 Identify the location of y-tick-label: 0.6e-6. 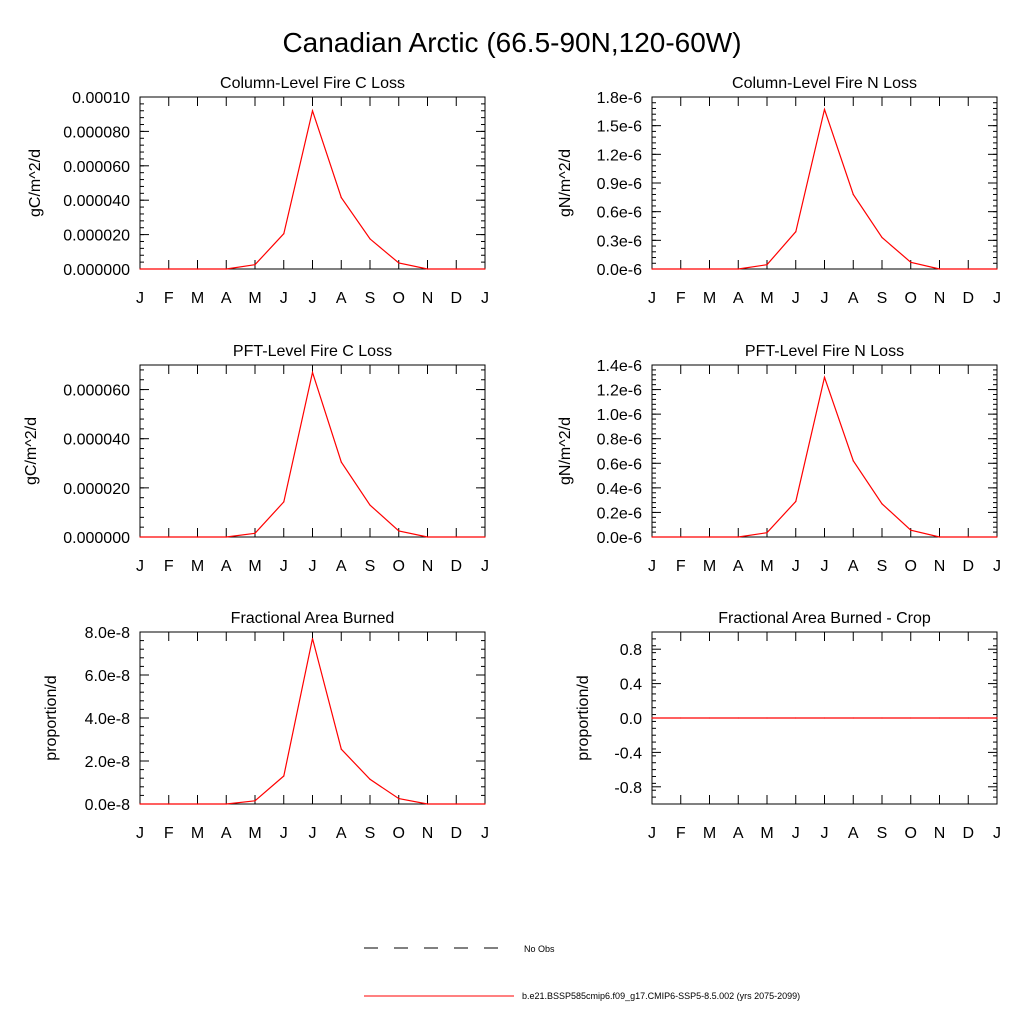
(619, 213).